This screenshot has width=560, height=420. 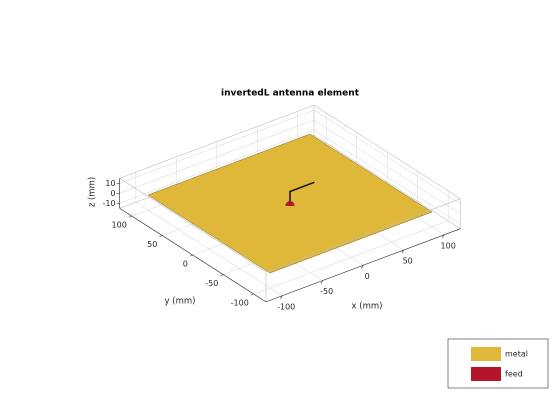 What do you see at coordinates (109, 203) in the screenshot?
I see `z-tick-label: -10` at bounding box center [109, 203].